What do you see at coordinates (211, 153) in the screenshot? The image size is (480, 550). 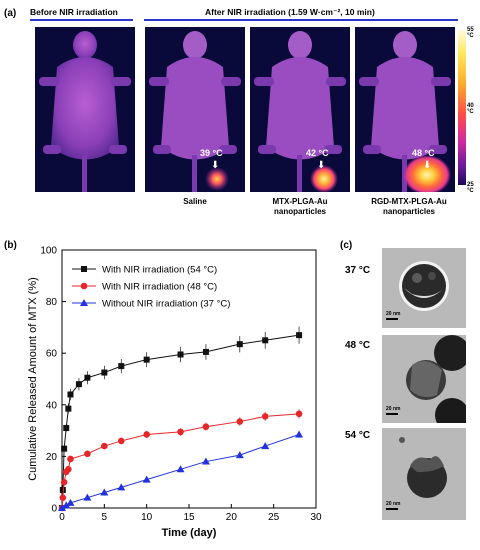 I see `temp-label-saline: 39 °C` at bounding box center [211, 153].